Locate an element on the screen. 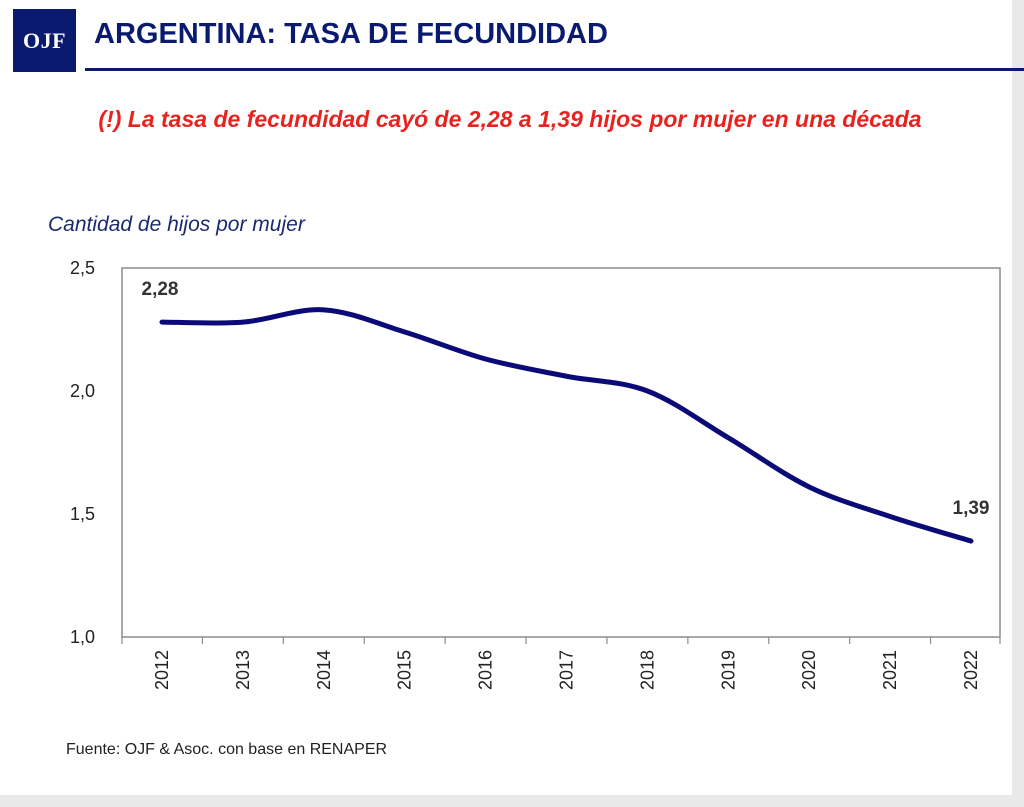  x-tick-label: 2016 is located at coordinates (486, 670).